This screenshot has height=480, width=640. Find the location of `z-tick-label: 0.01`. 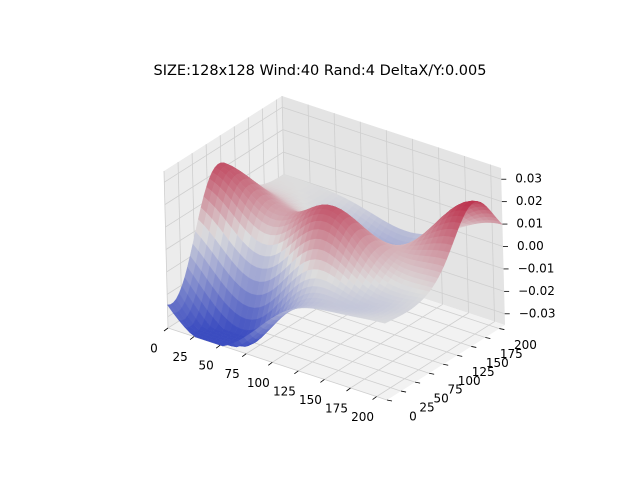

z-tick-label: 0.01 is located at coordinates (529, 224).